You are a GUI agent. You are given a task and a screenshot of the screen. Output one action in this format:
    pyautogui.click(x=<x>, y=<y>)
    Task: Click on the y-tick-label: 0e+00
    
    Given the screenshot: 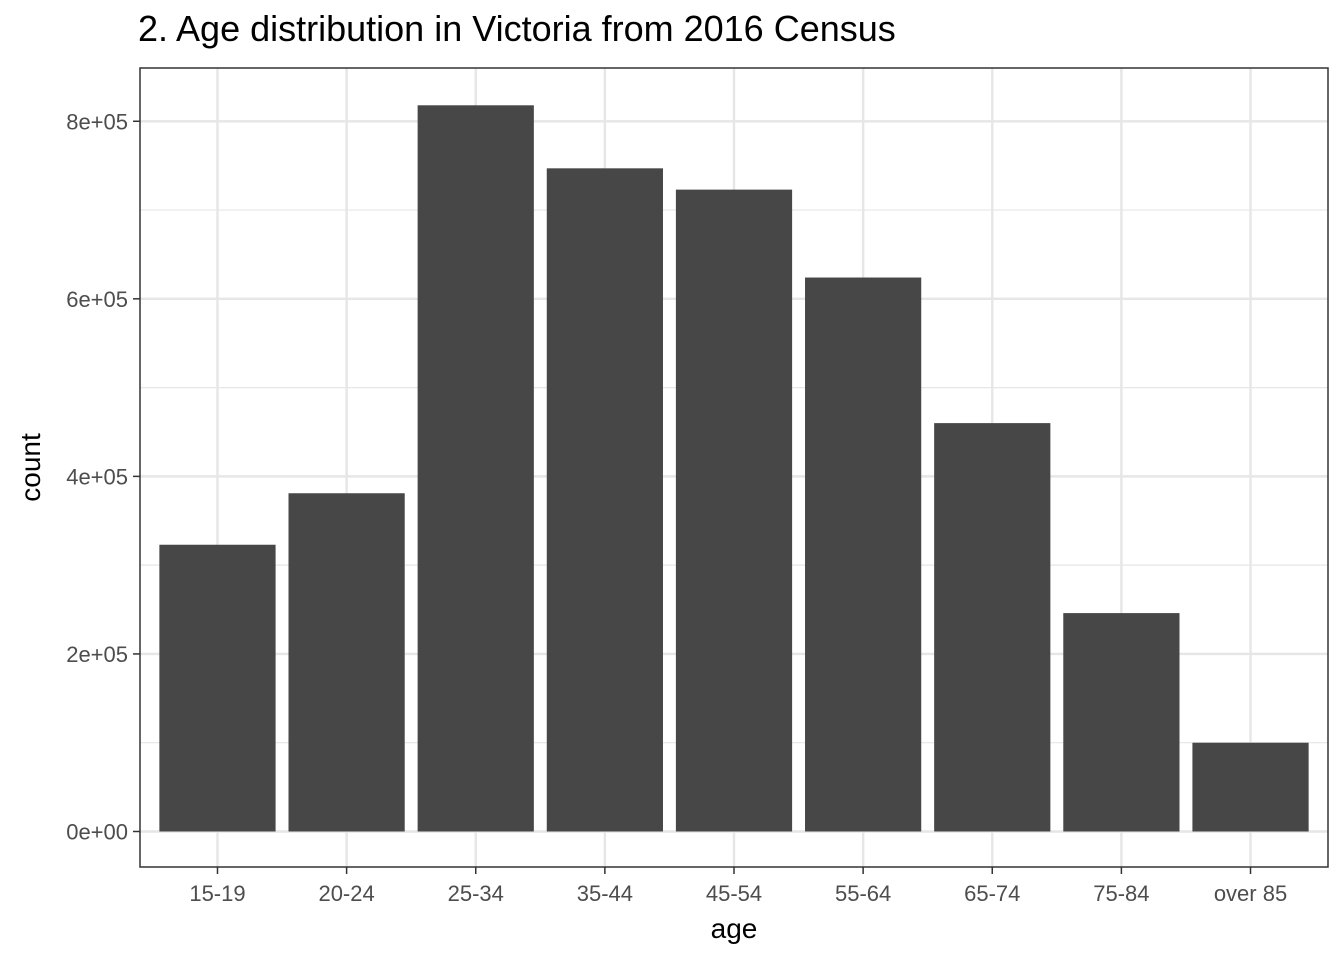 What is the action you would take?
    pyautogui.click(x=97, y=831)
    